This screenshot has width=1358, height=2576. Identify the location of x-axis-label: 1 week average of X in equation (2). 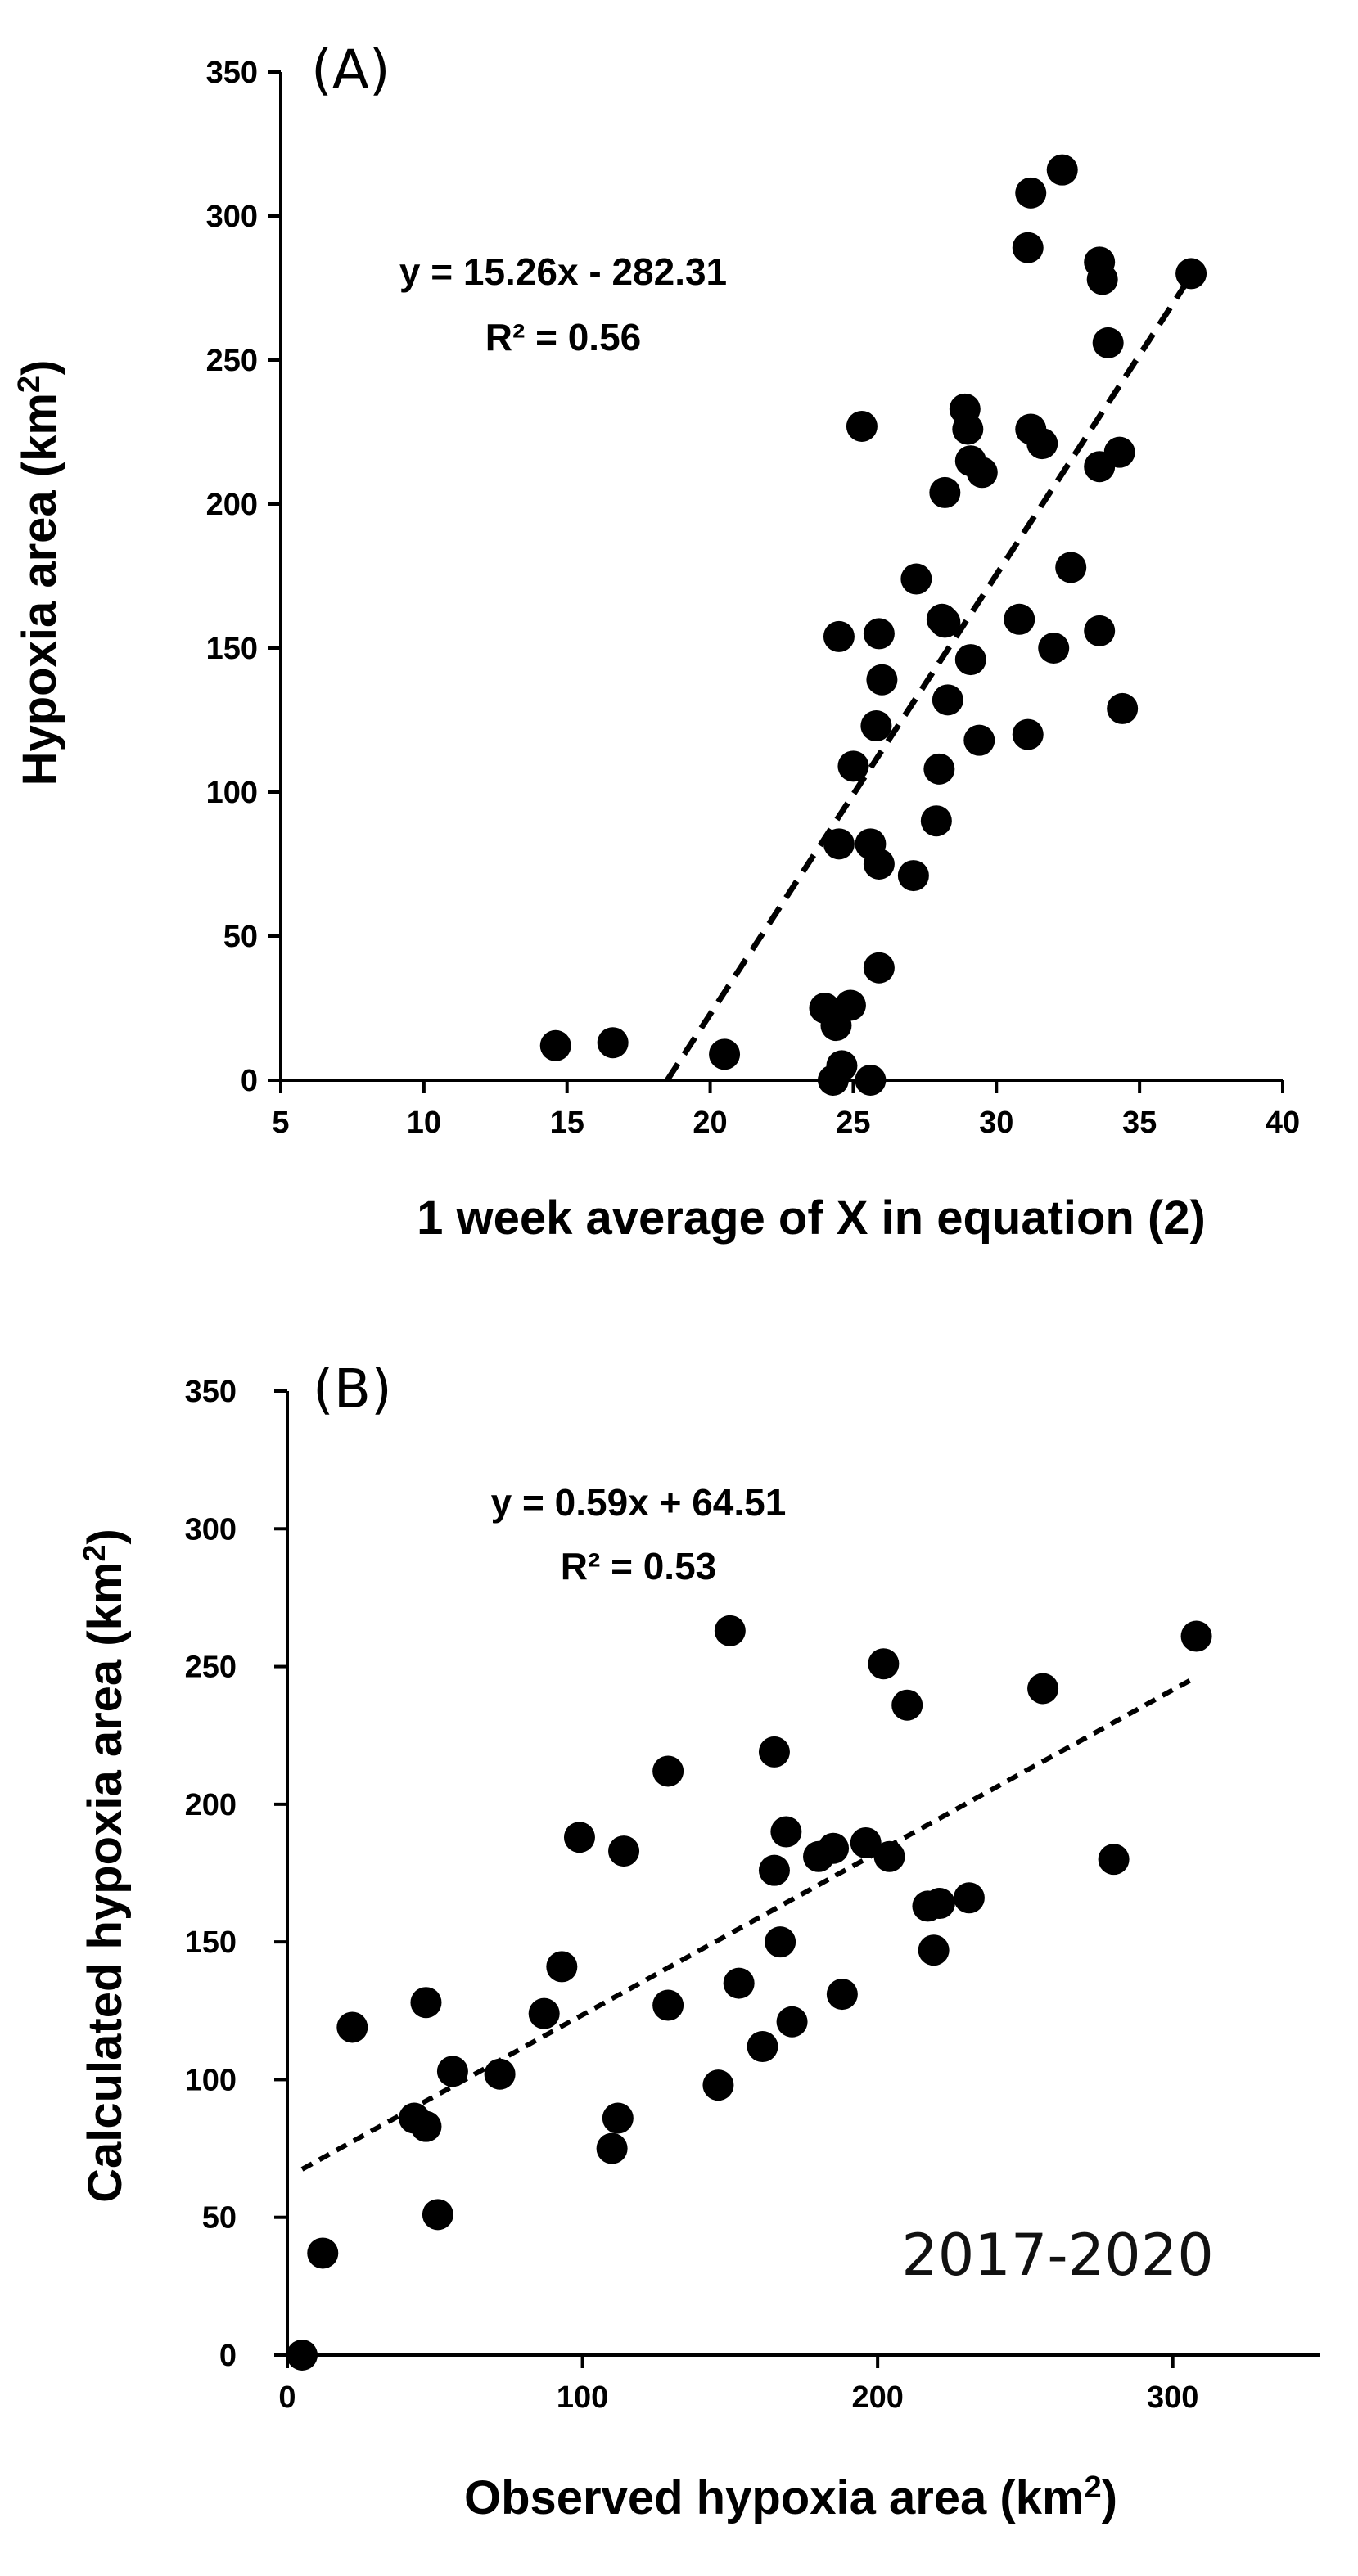
(812, 1218).